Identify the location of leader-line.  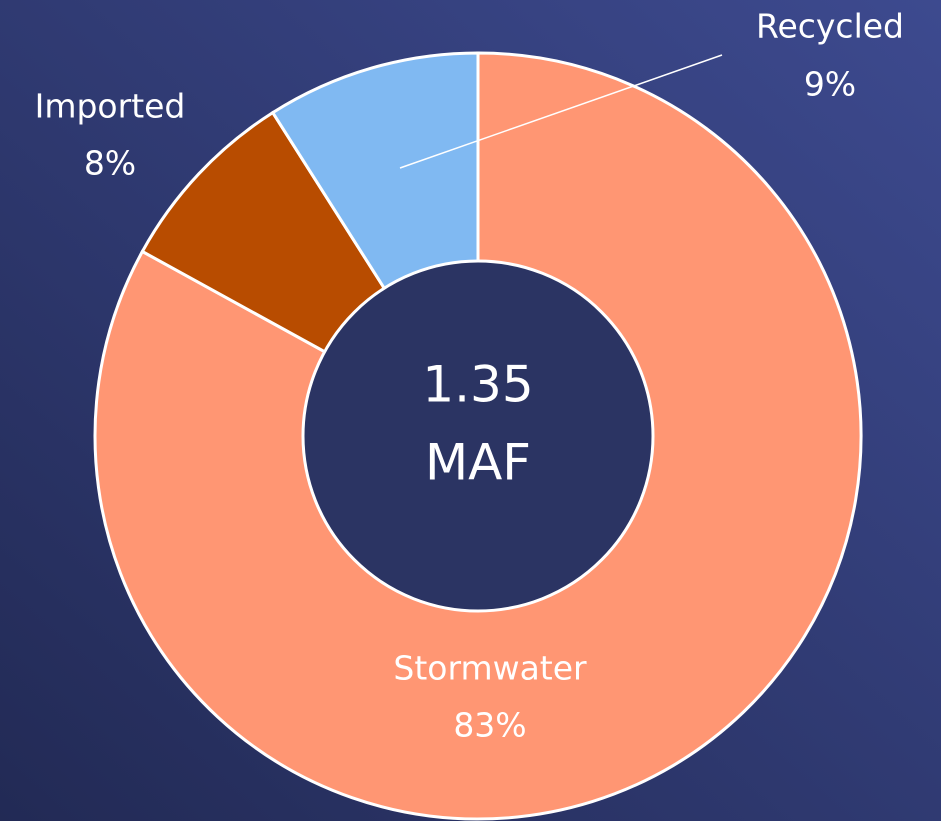
(561, 111).